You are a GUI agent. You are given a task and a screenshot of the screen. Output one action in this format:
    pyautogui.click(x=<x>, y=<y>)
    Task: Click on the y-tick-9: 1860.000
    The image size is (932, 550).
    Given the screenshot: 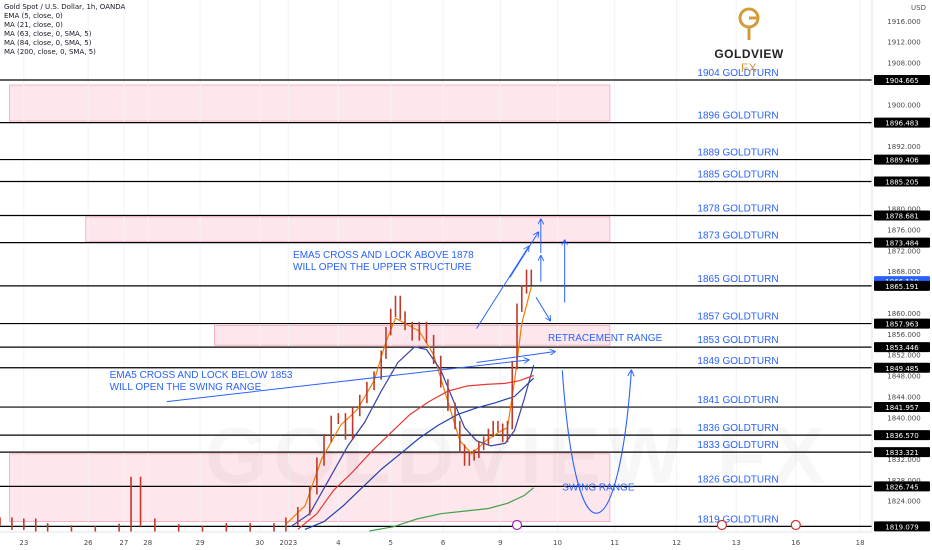 What is the action you would take?
    pyautogui.click(x=903, y=314)
    